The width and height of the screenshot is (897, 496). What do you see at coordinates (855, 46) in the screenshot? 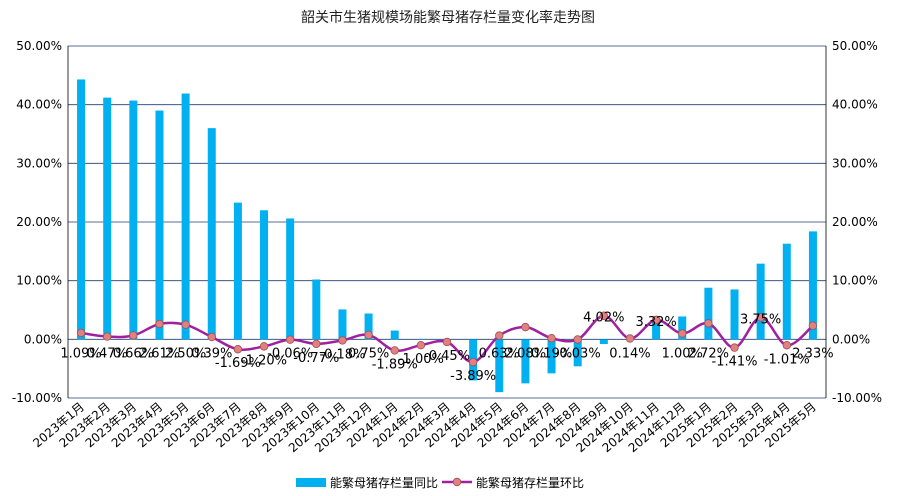
I see `y-tick-label-right: 50.00%` at bounding box center [855, 46].